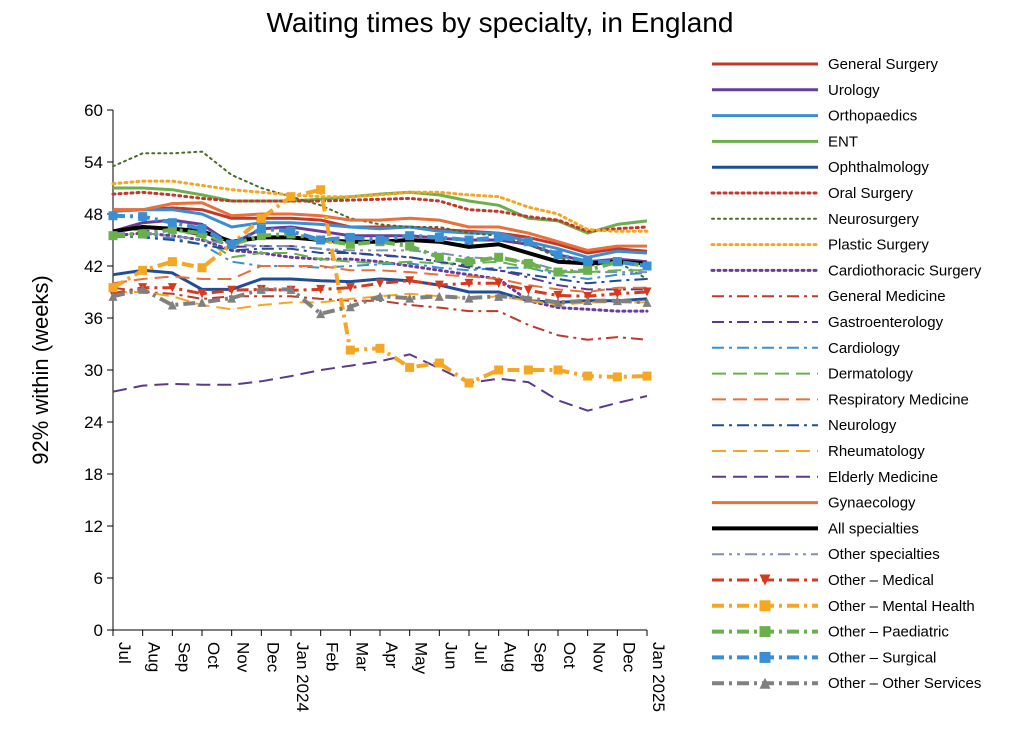  Describe the element at coordinates (213, 655) in the screenshot. I see `x-tick-label: Oct` at that location.